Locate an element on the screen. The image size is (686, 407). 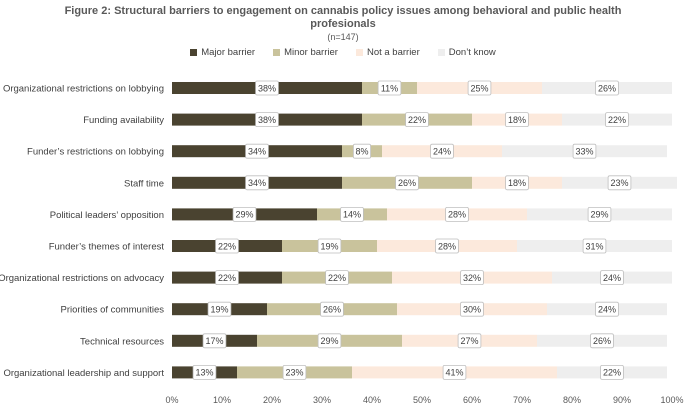
data-label-staff-time-not-a-barrier: 18% is located at coordinates (517, 183).